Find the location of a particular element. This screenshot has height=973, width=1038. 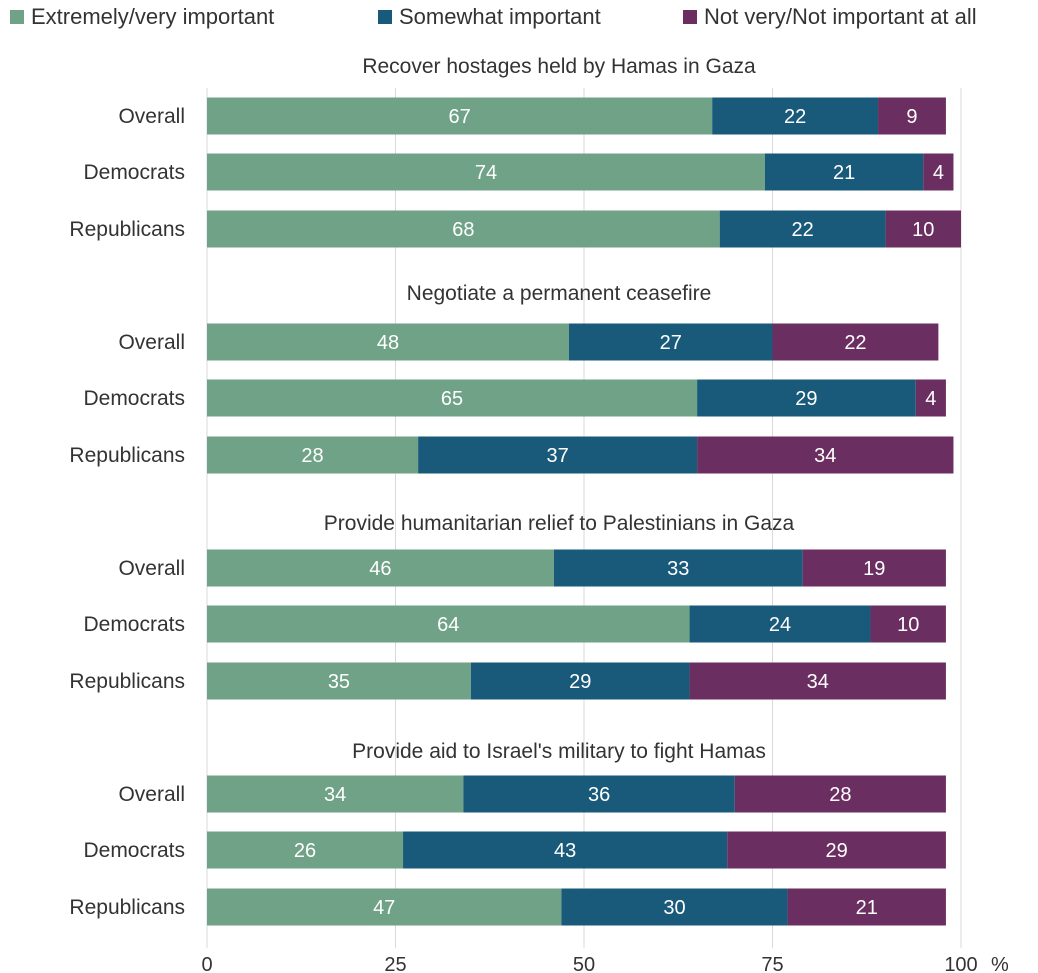

bar-value-label: 43 is located at coordinates (565, 851).